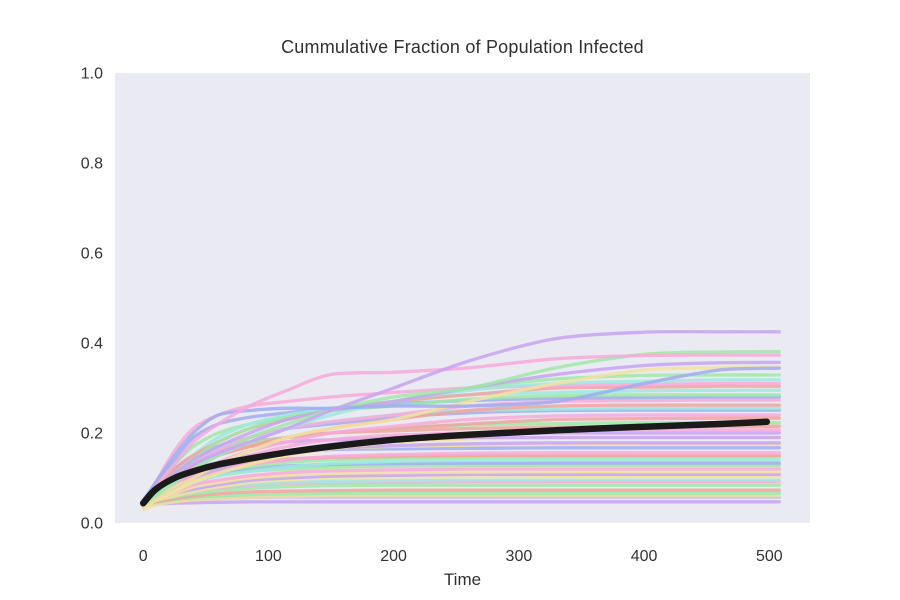 This screenshot has width=900, height=600. I want to click on y-tick-label: 0.2, so click(92, 434).